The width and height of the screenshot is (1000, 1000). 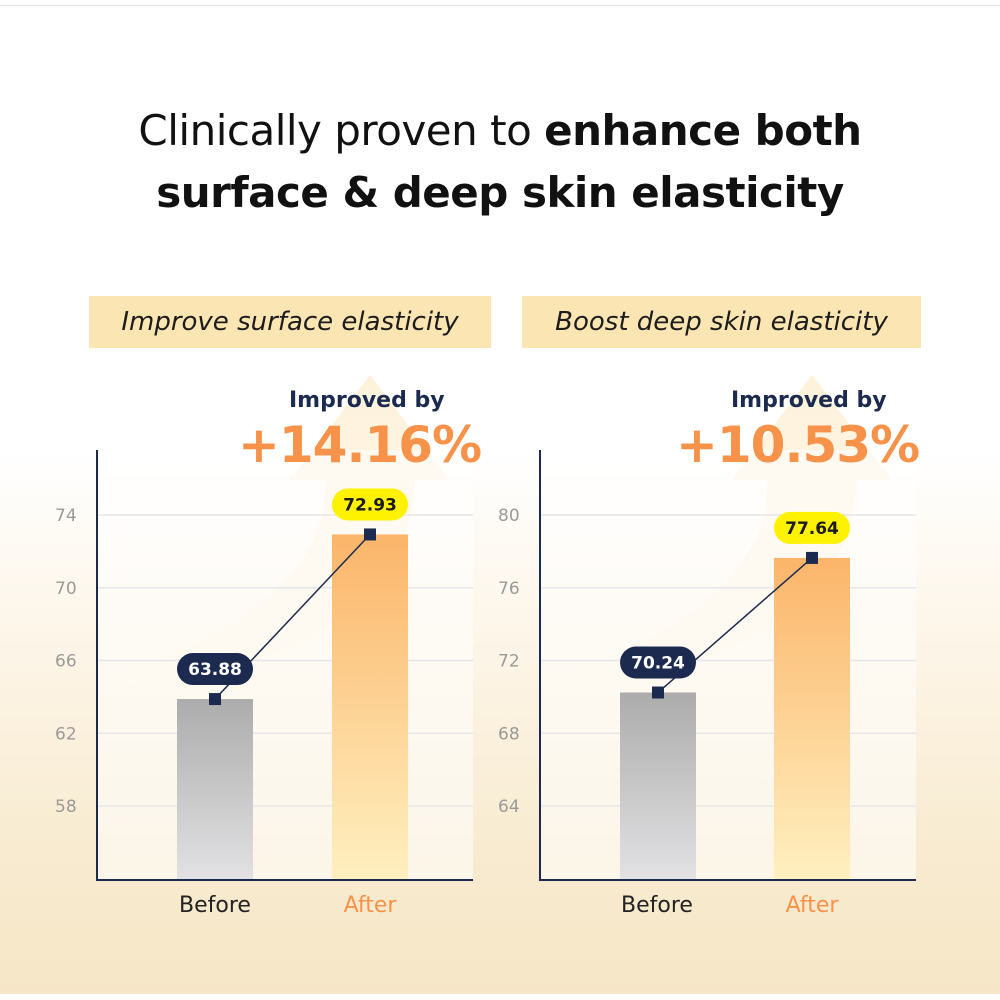 I want to click on data-label-before: 70.24, so click(x=658, y=664).